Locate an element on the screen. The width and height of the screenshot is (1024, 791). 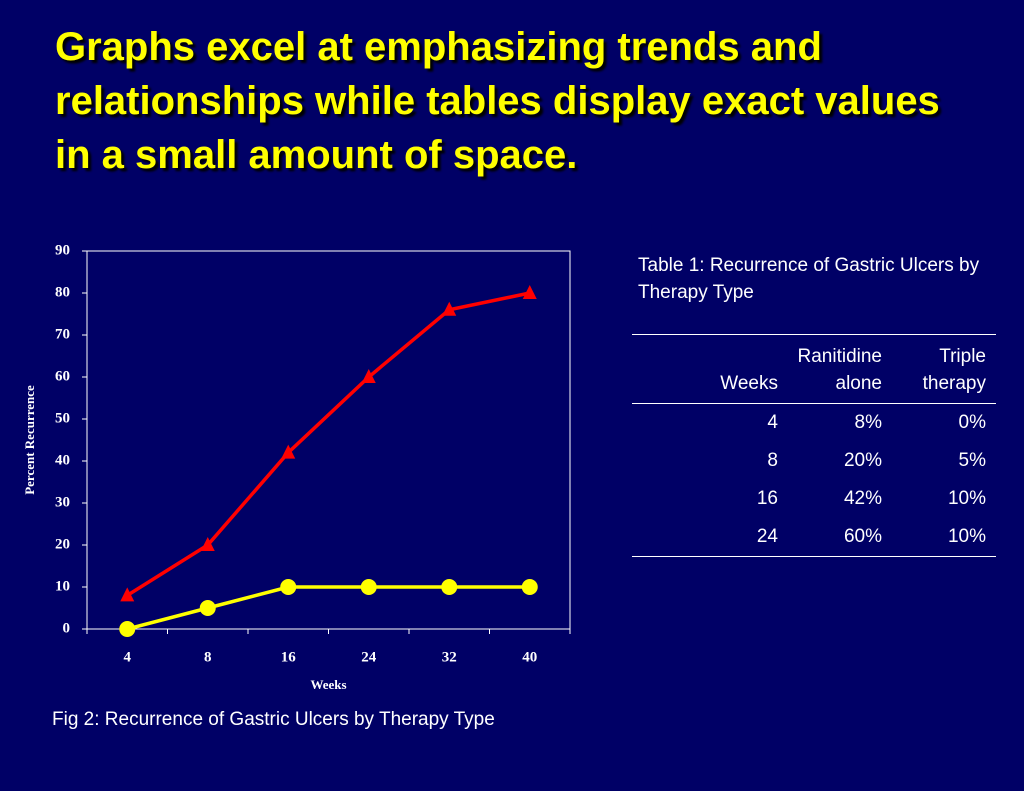
table-row: 16 42% 10% is located at coordinates (814, 499).